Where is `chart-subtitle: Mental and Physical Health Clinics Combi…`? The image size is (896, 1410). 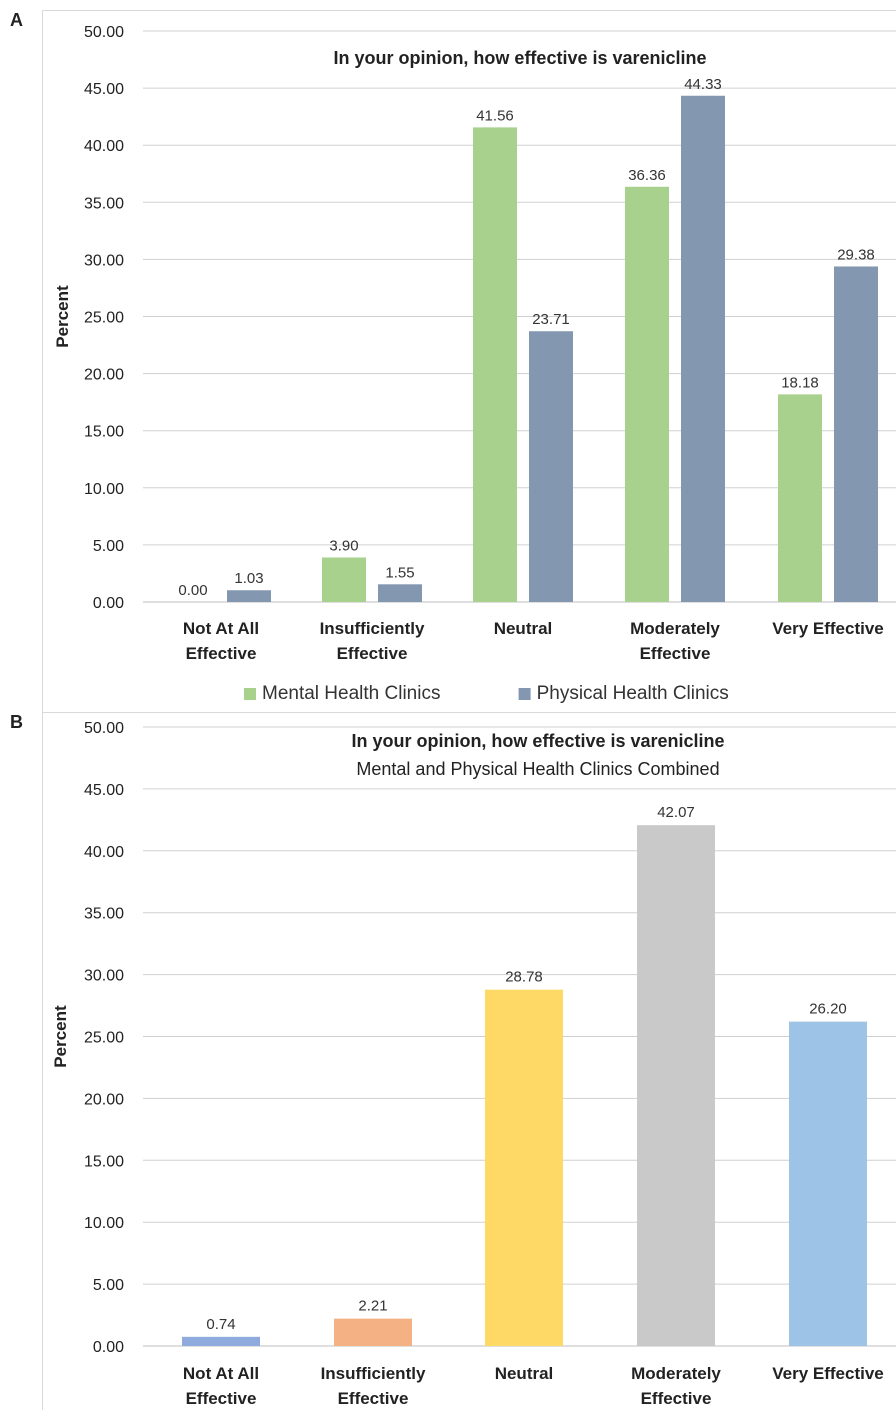
chart-subtitle: Mental and Physical Health Clinics Combi… is located at coordinates (537, 769).